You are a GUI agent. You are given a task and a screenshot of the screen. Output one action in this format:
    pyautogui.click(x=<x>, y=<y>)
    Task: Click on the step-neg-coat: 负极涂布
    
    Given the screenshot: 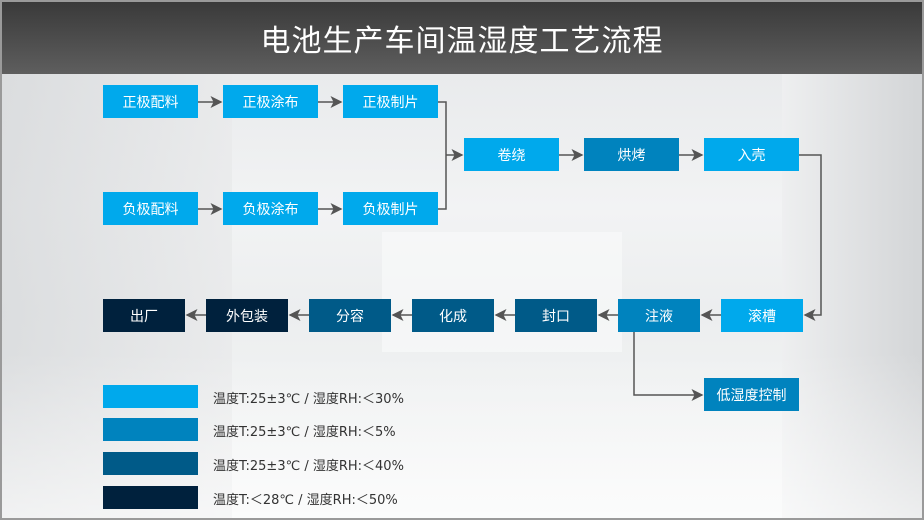 What is the action you would take?
    pyautogui.click(x=270, y=208)
    